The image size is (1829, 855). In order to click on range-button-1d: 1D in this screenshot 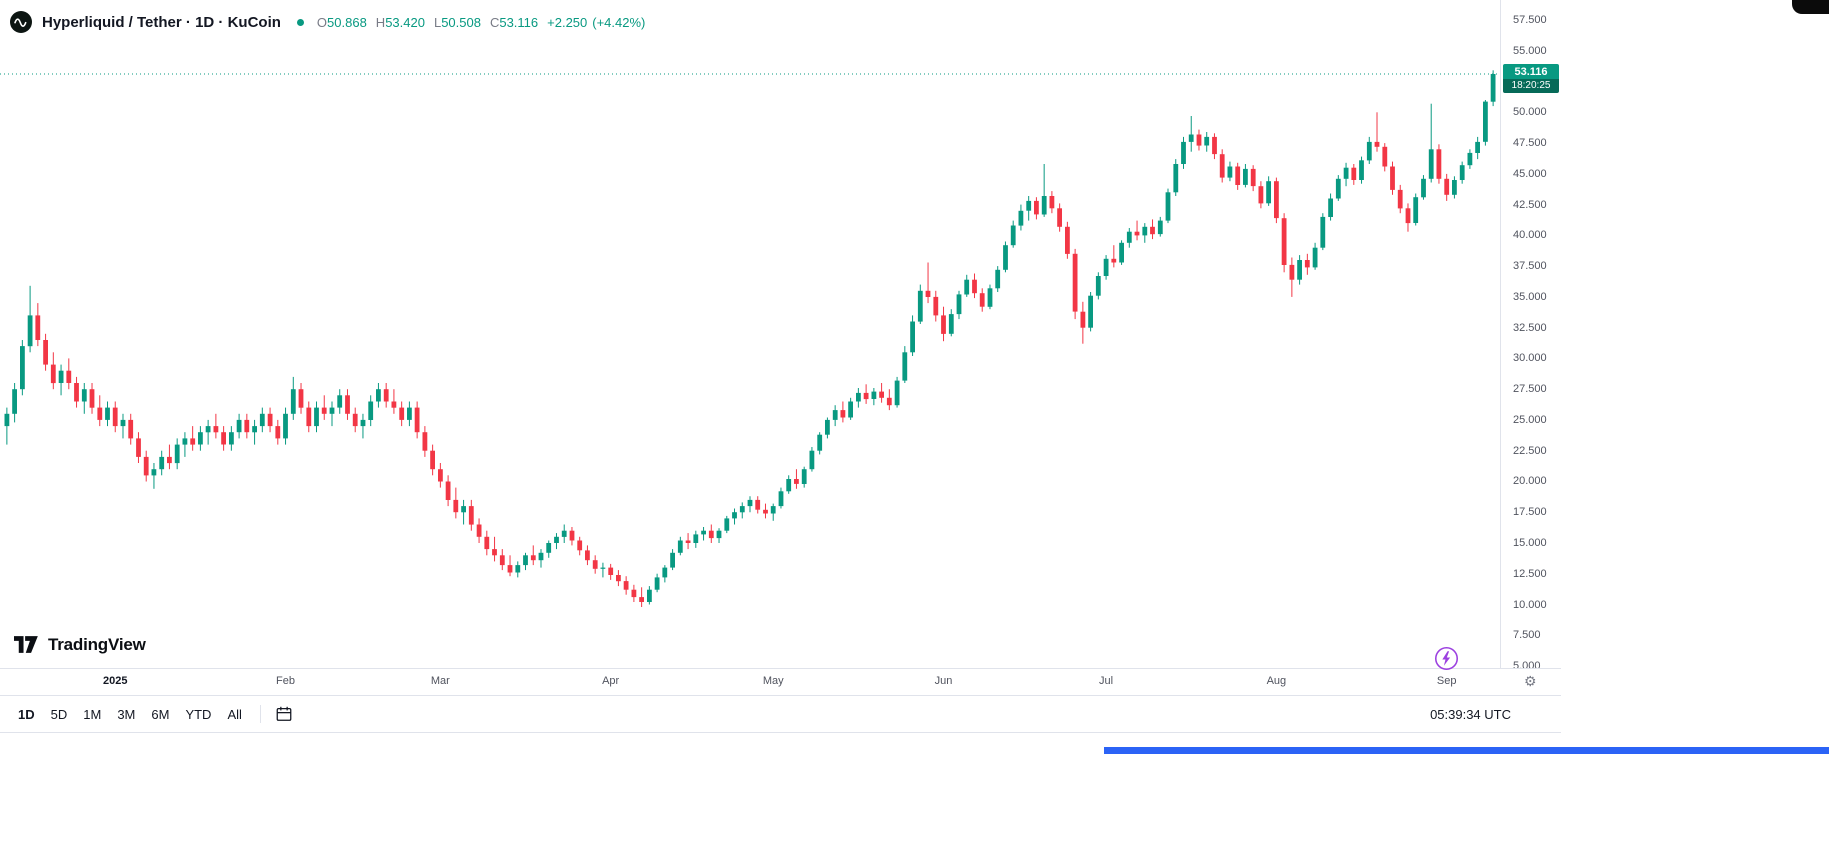, I will do `click(26, 714)`.